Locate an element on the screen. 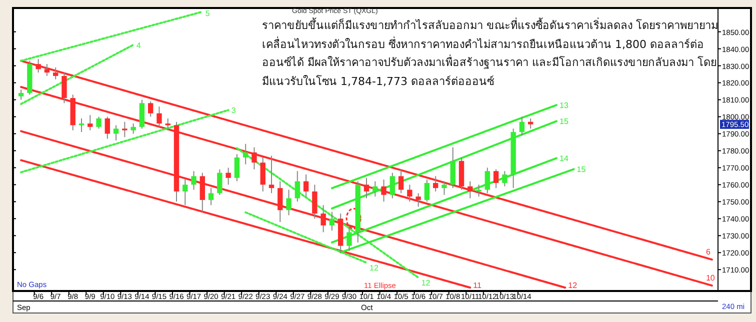  series-label: 5 is located at coordinates (207, 13).